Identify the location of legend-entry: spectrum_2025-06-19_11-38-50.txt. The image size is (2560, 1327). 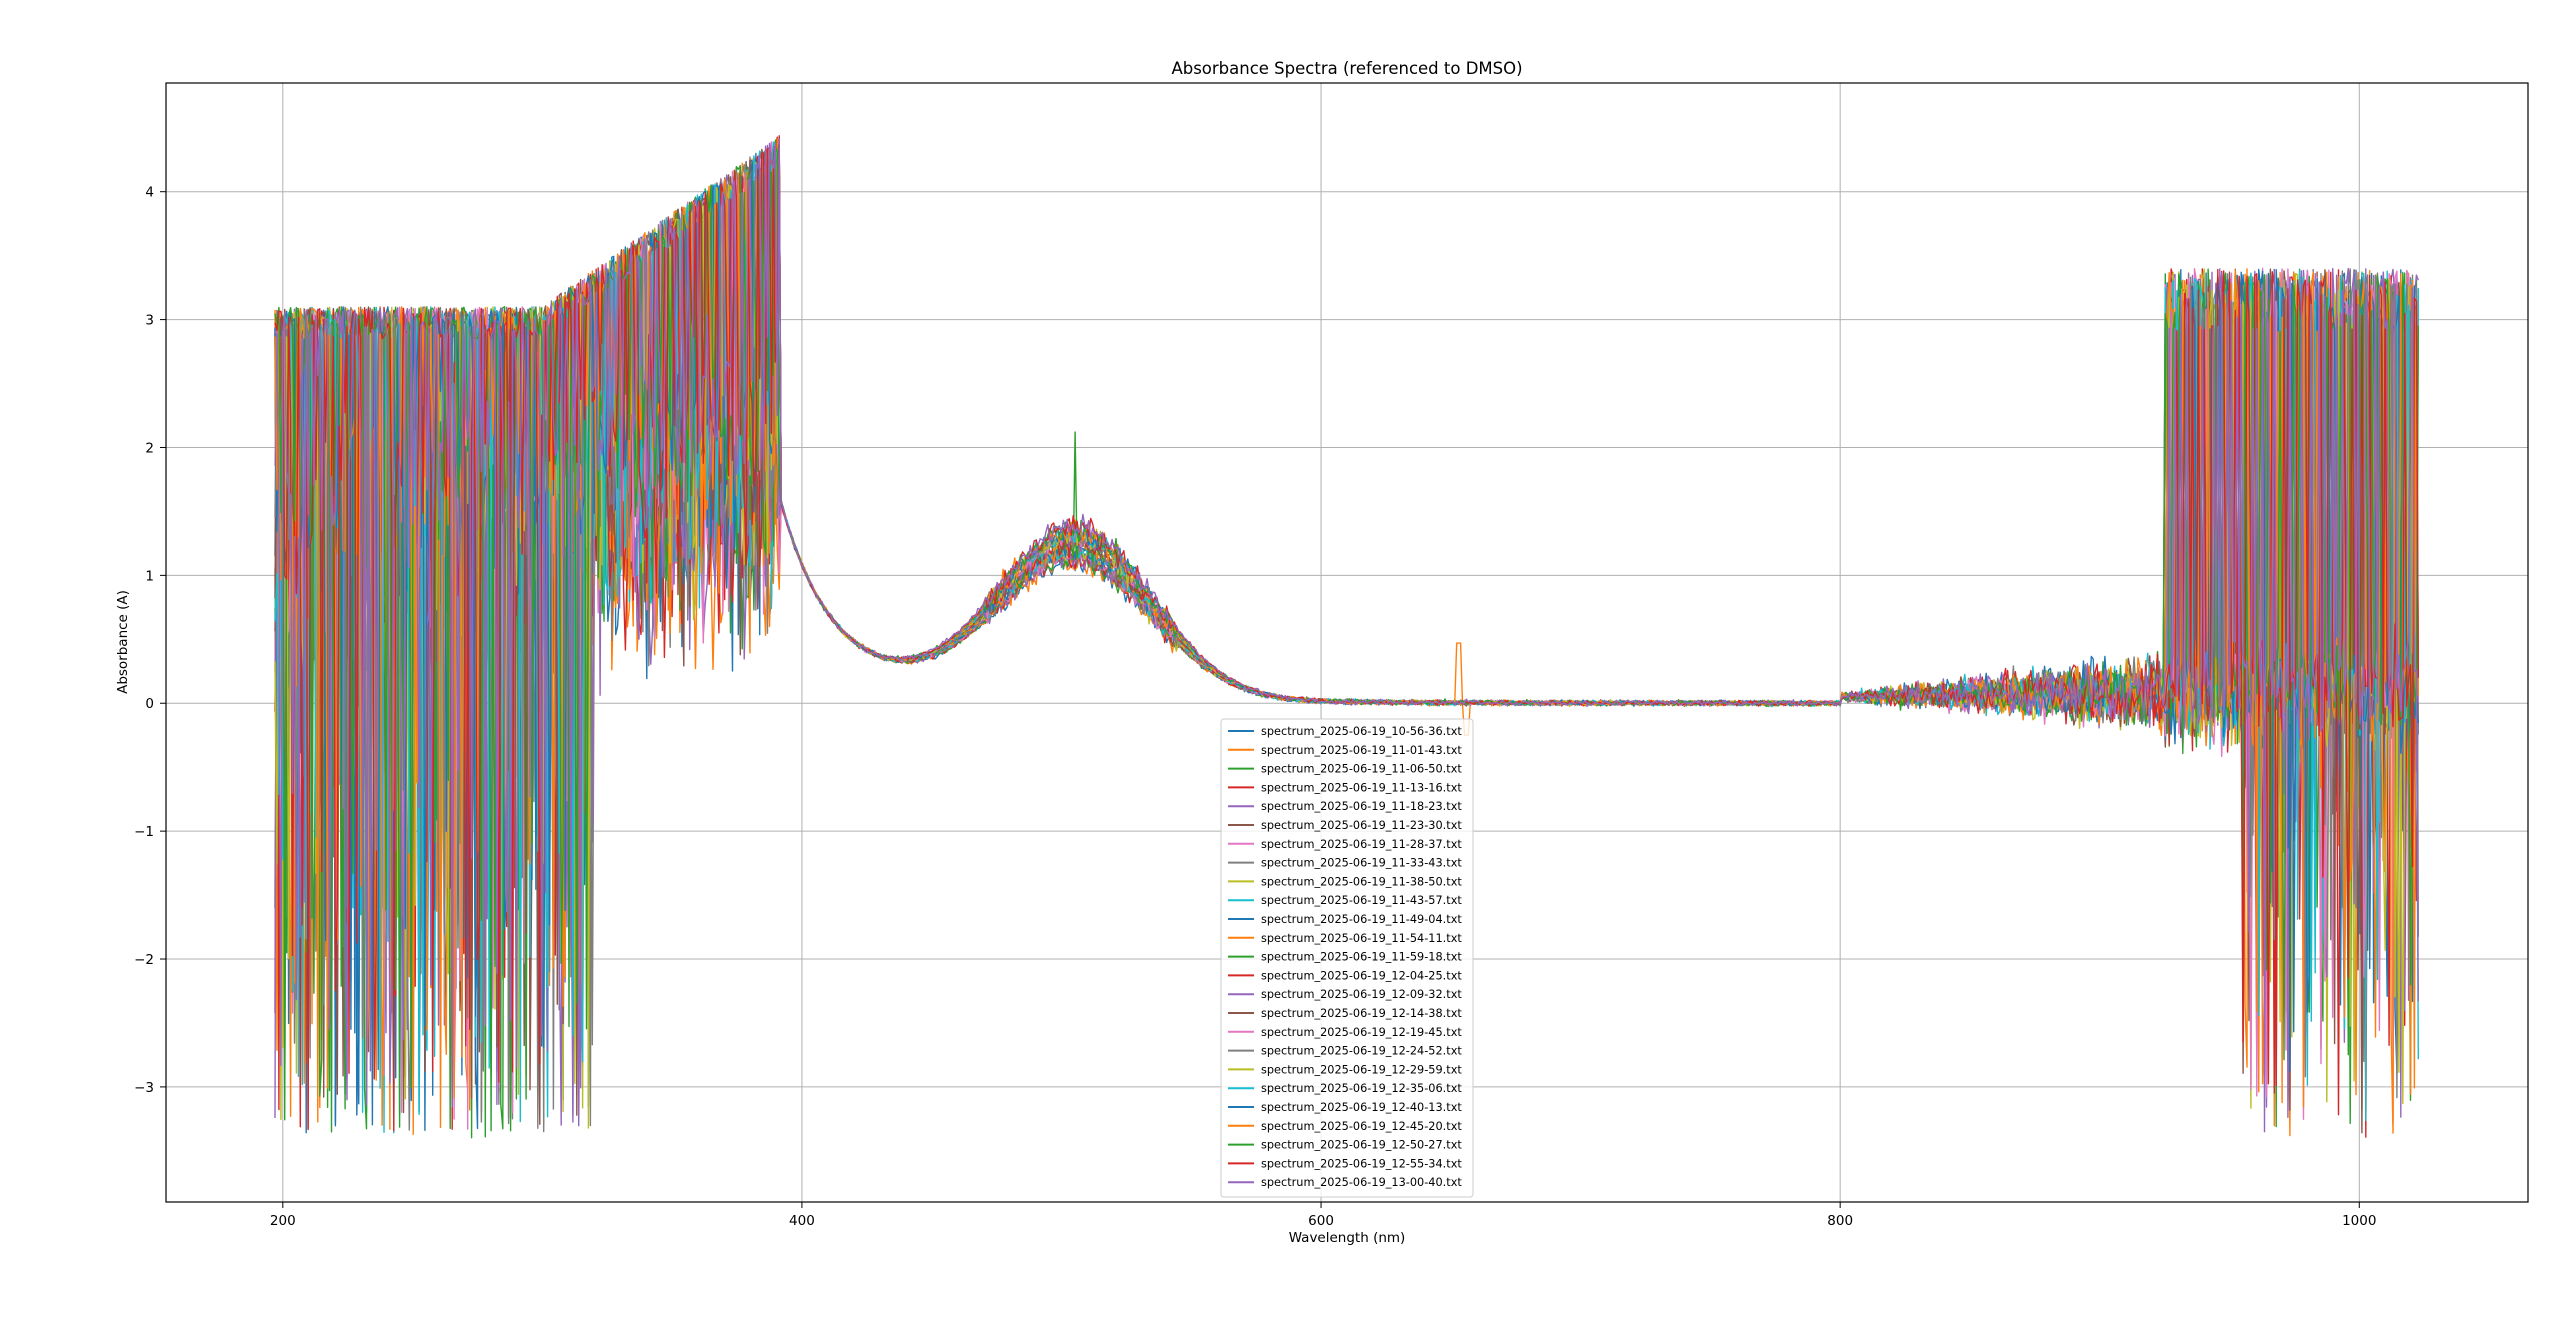
(1361, 881).